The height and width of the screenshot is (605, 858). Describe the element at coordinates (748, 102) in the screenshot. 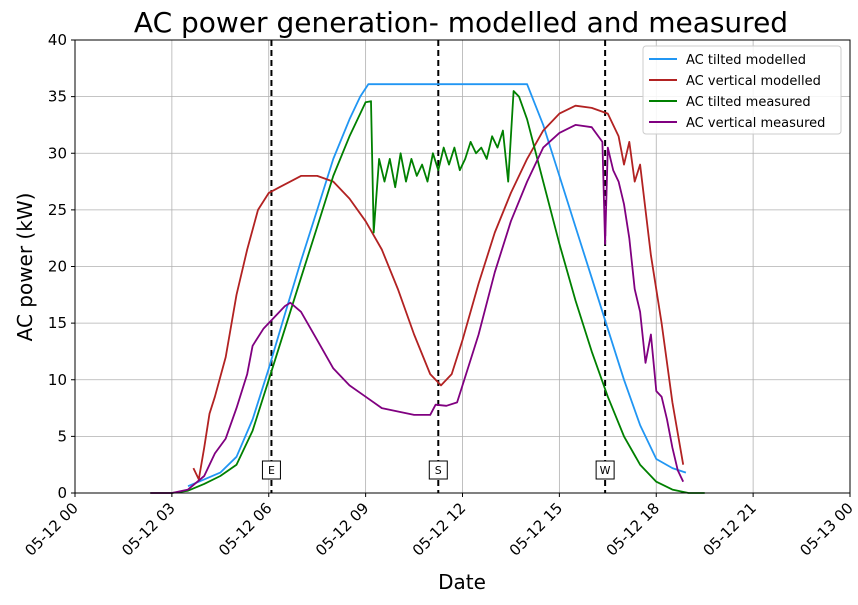

I see `legend-entry-label: AC tilted measured` at that location.